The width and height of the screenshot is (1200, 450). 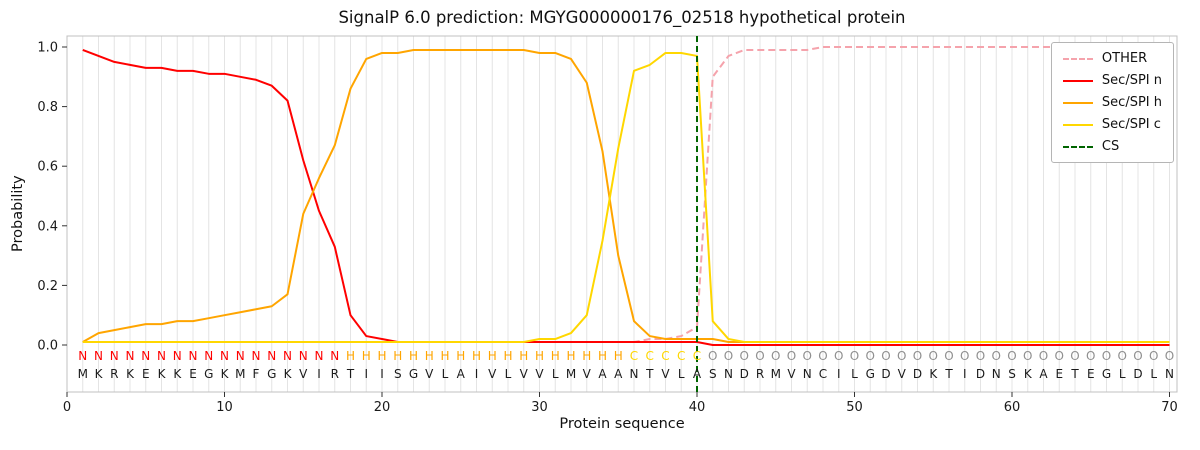 I want to click on residue-label: S, so click(x=1012, y=374).